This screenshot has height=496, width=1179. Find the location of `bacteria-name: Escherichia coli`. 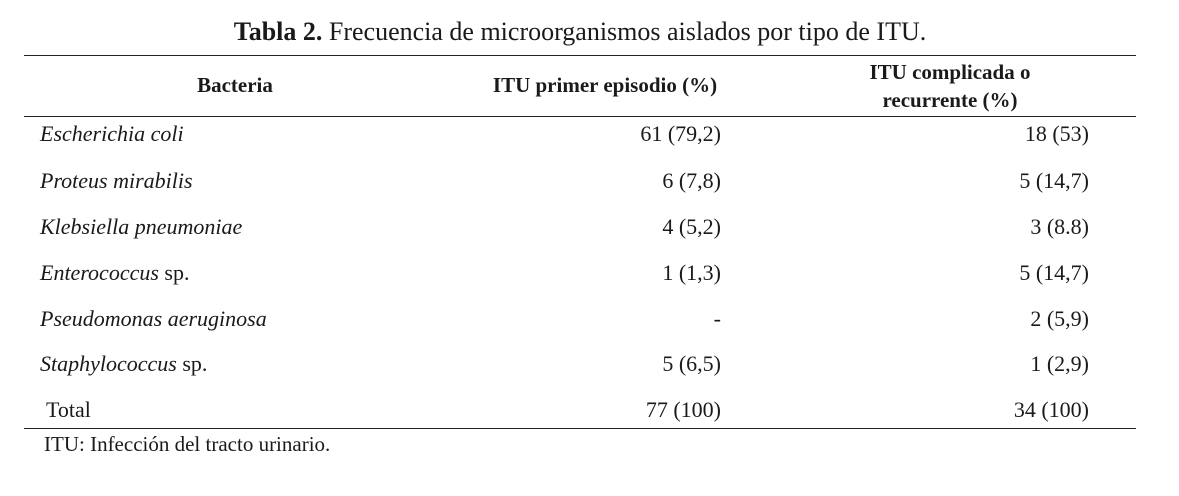

bacteria-name: Escherichia coli is located at coordinates (112, 134).